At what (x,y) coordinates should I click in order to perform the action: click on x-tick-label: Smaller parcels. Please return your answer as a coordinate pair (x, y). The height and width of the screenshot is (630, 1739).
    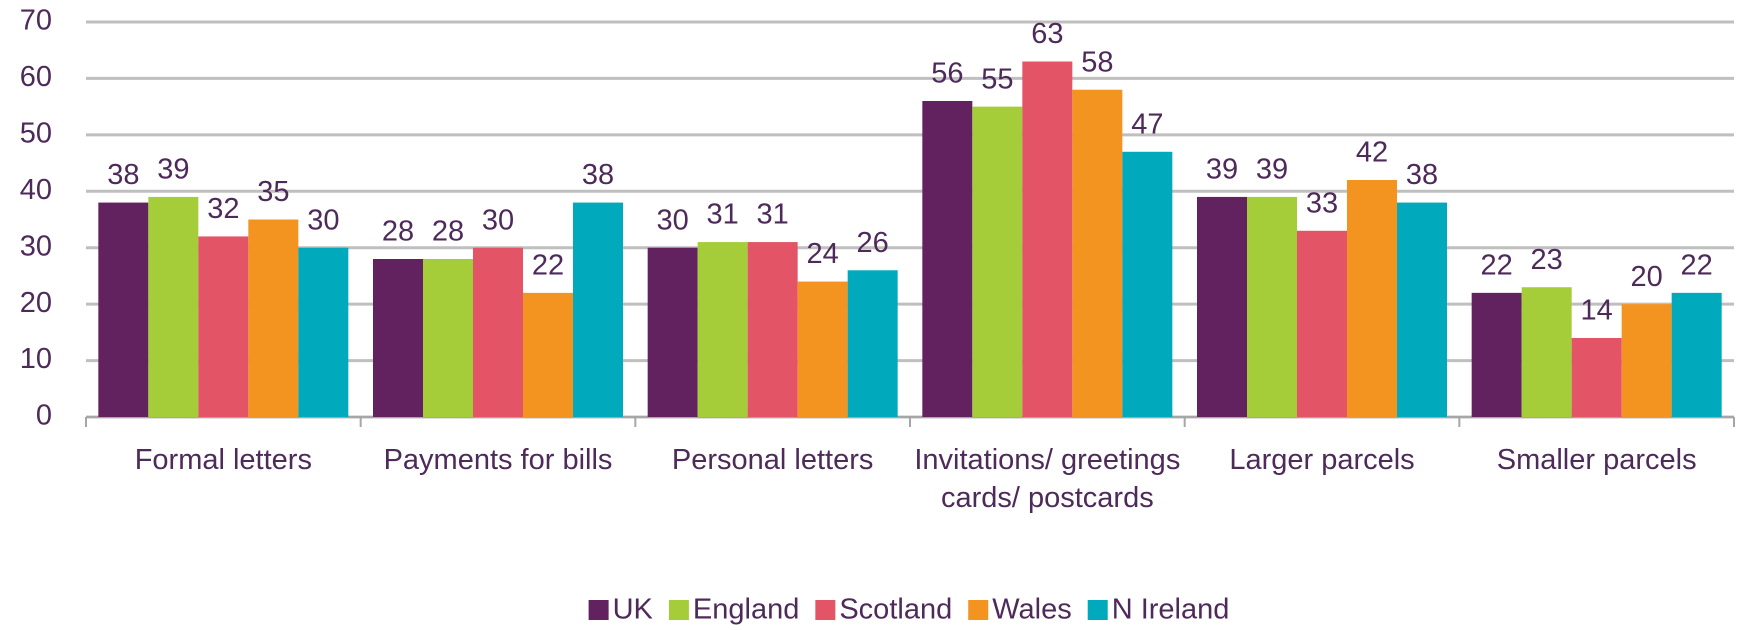
    Looking at the image, I should click on (1596, 460).